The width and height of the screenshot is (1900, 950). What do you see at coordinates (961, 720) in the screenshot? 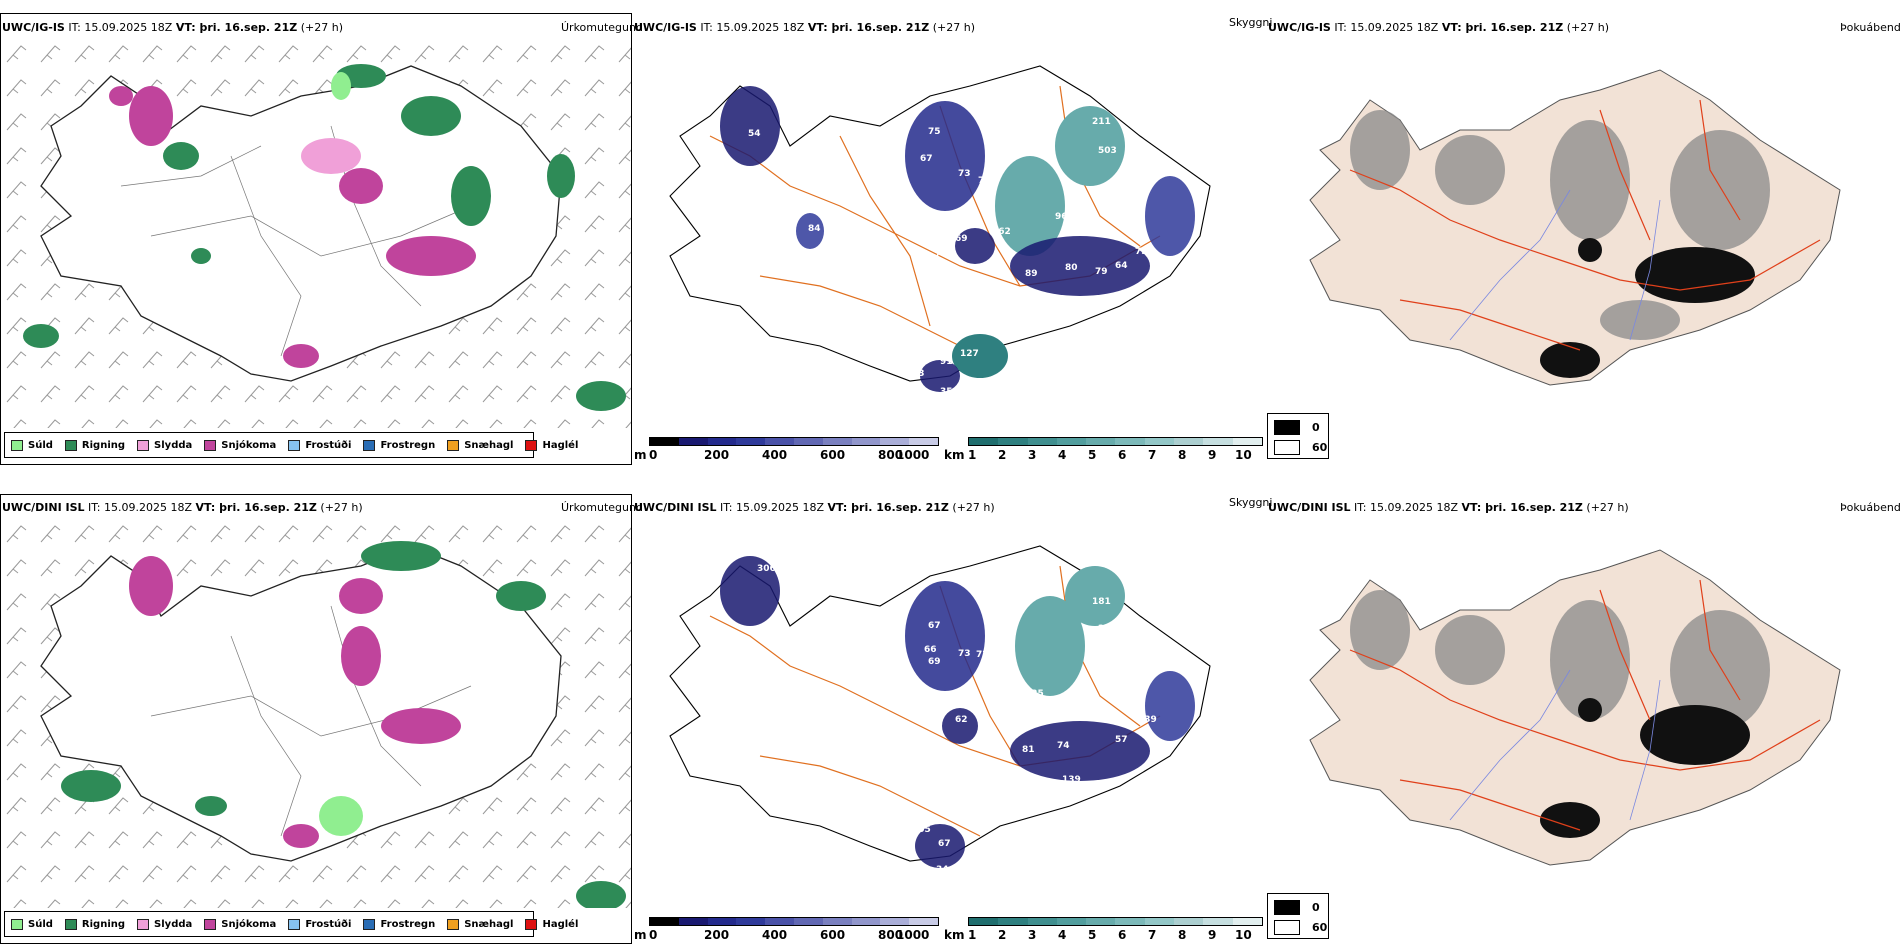
I see `svg-text: 62` at bounding box center [961, 720].